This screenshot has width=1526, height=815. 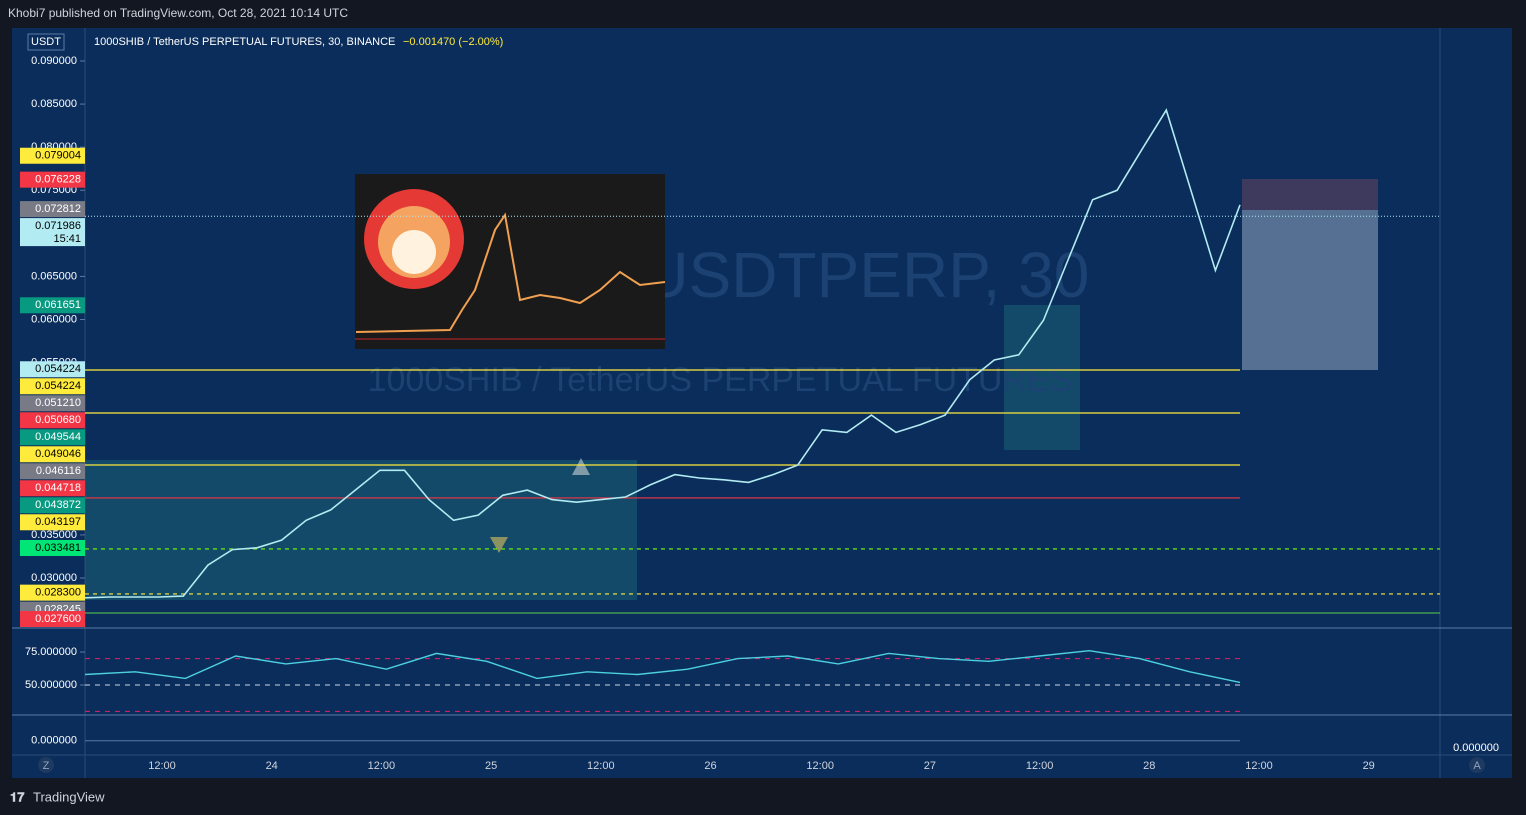 What do you see at coordinates (58, 305) in the screenshot?
I see `price-tag-label: 0.061651` at bounding box center [58, 305].